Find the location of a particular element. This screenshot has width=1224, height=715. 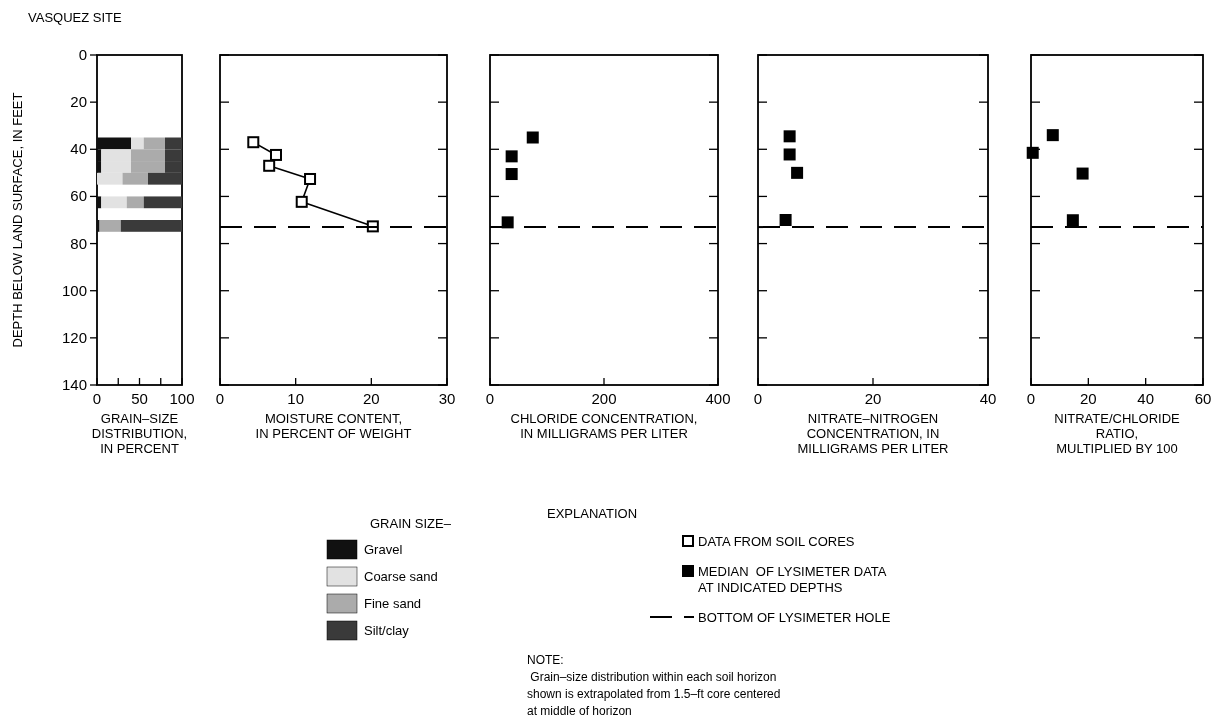

legend-label: MEDIAN OF LYSIMETER DATA AT INDICATED DEPTHS is located at coordinates (792, 579).